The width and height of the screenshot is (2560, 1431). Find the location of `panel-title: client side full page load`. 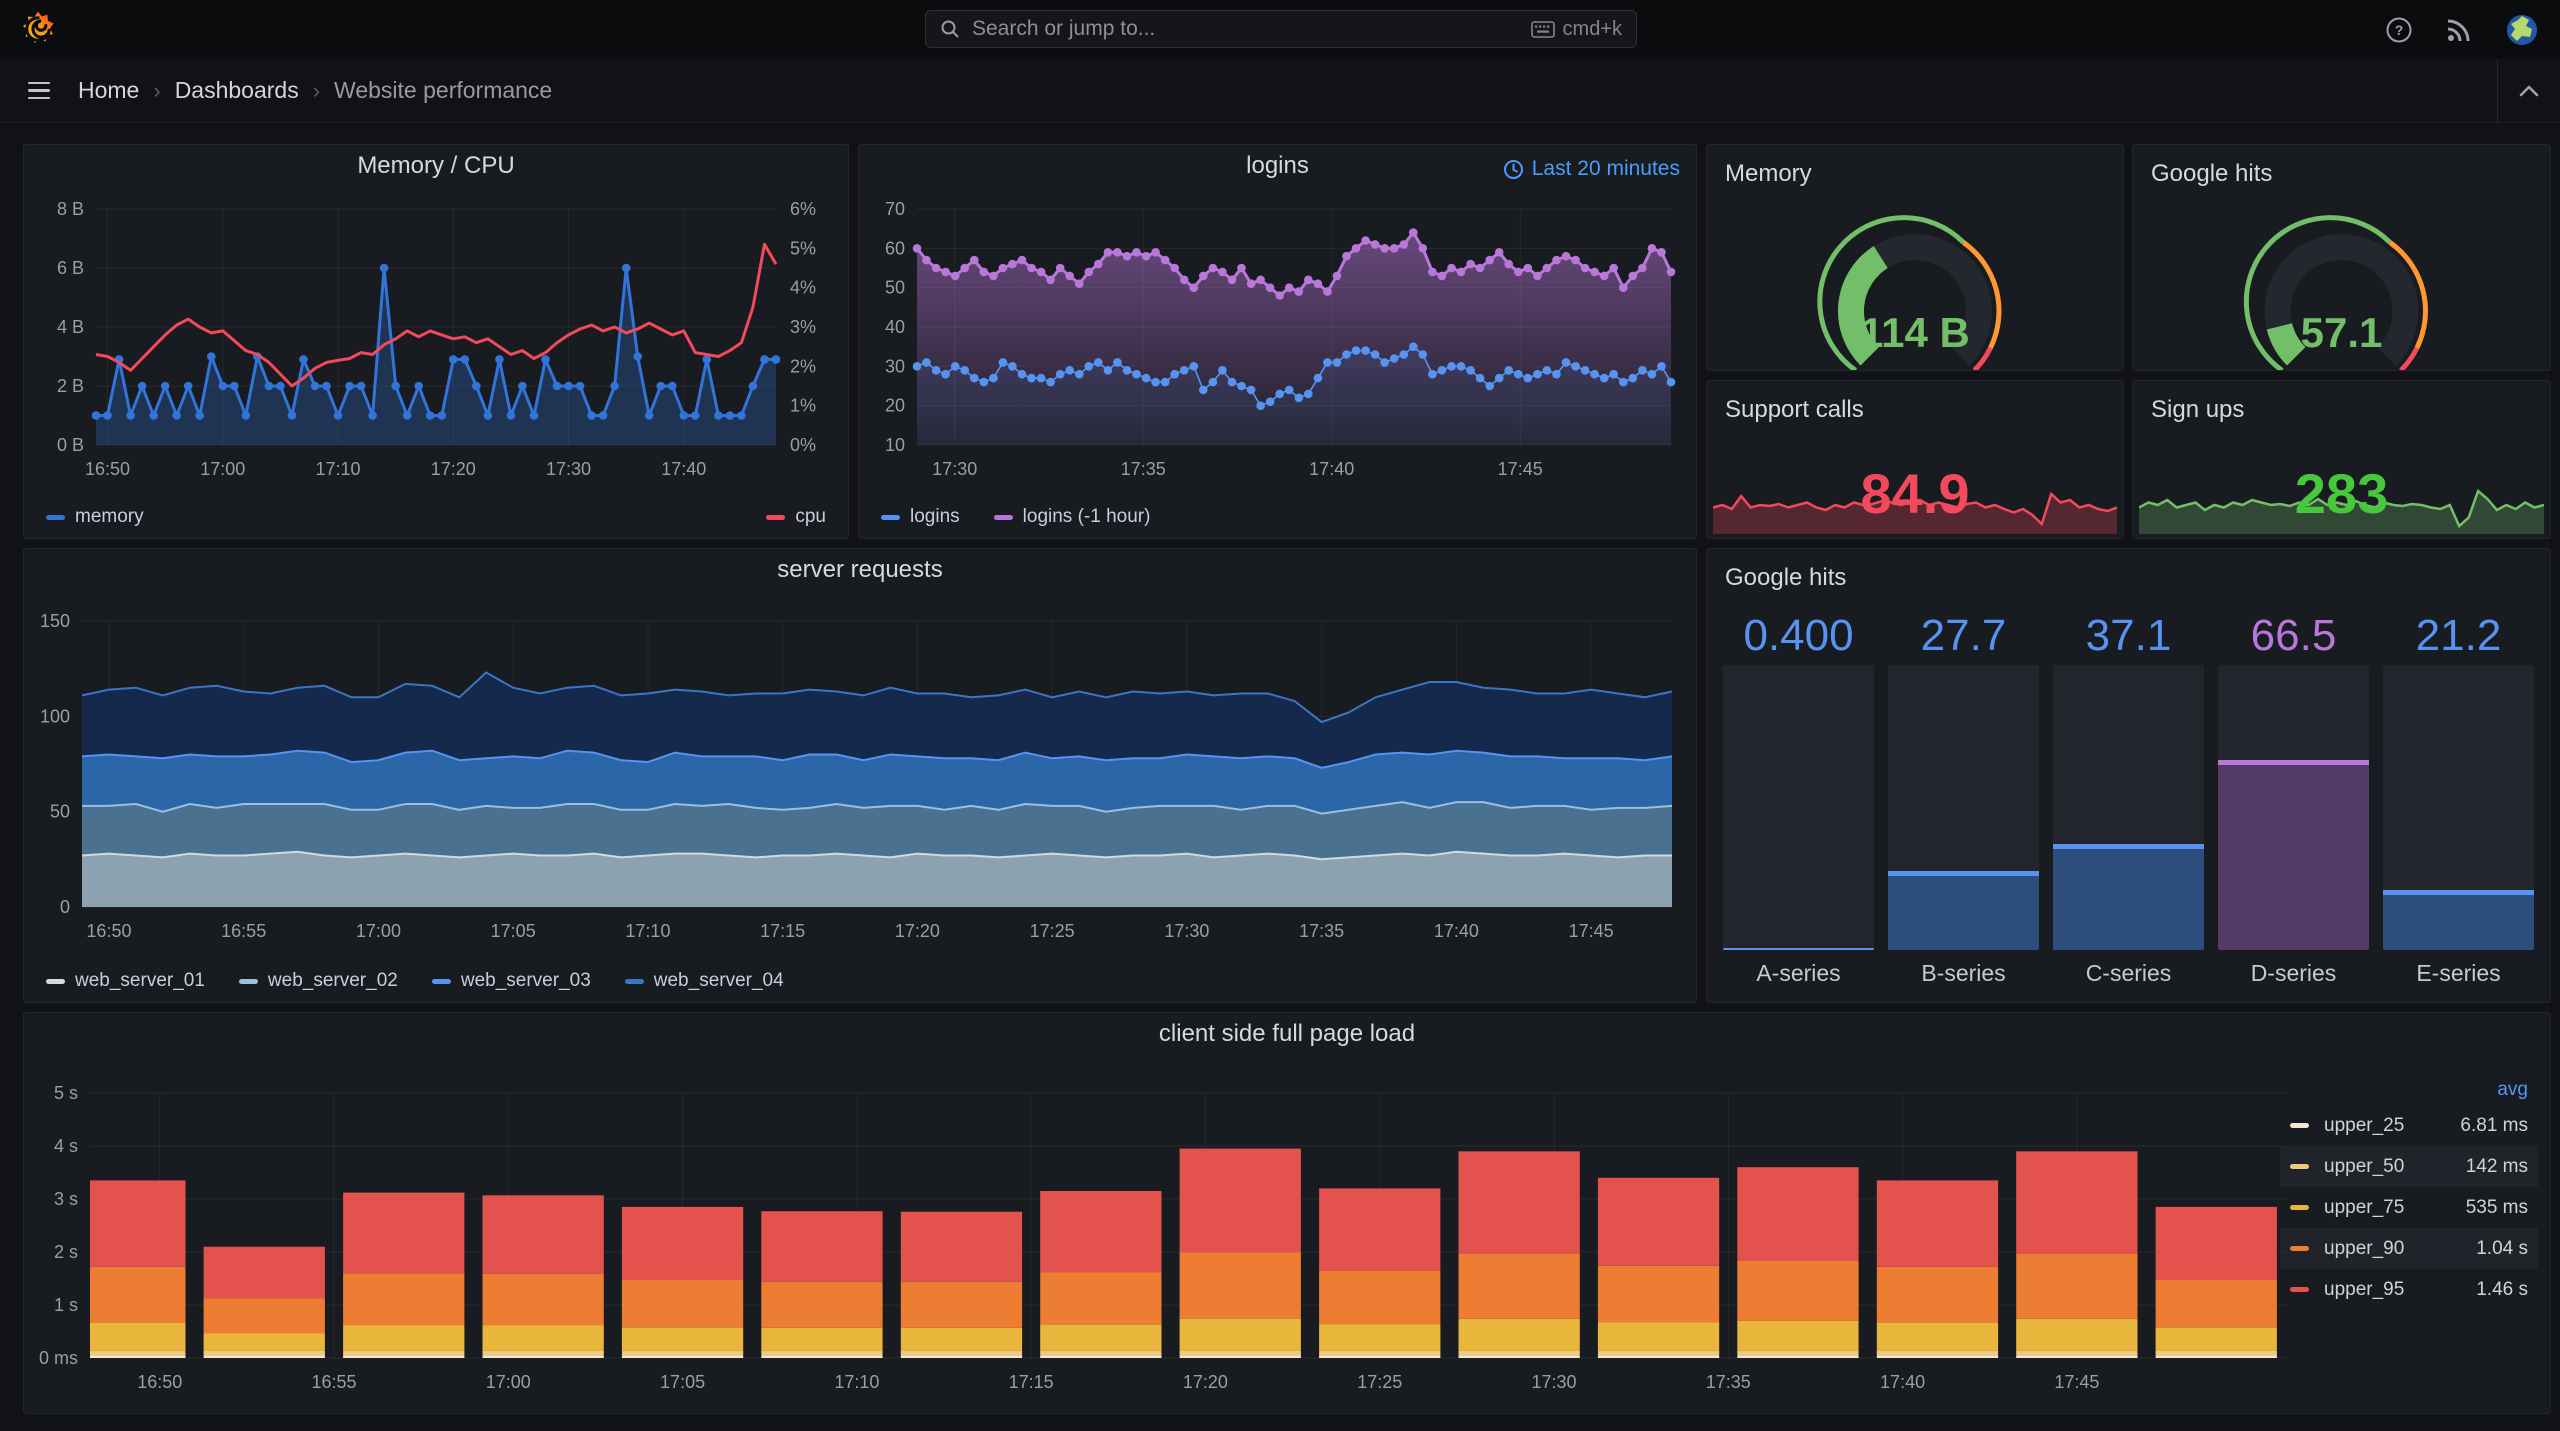

panel-title: client side full page load is located at coordinates (1287, 1033).